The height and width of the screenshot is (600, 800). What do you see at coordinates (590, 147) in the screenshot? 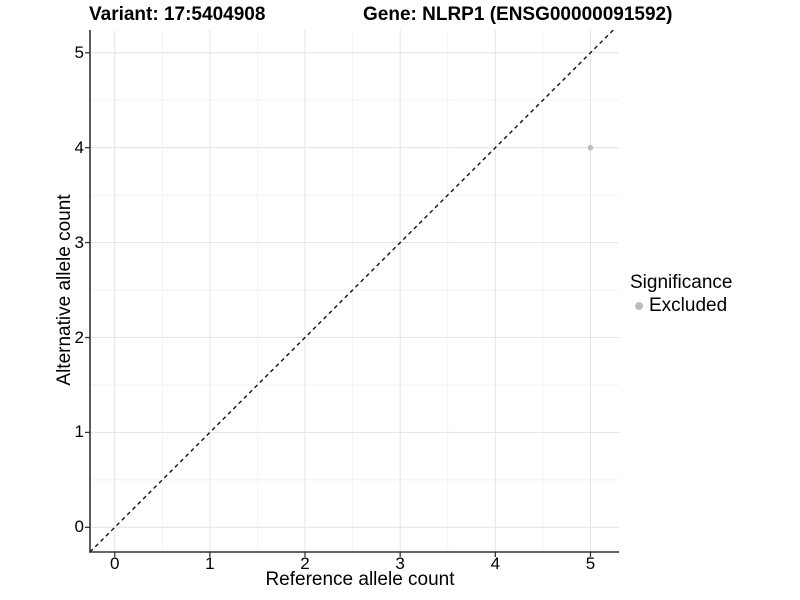
I see `data-point` at bounding box center [590, 147].